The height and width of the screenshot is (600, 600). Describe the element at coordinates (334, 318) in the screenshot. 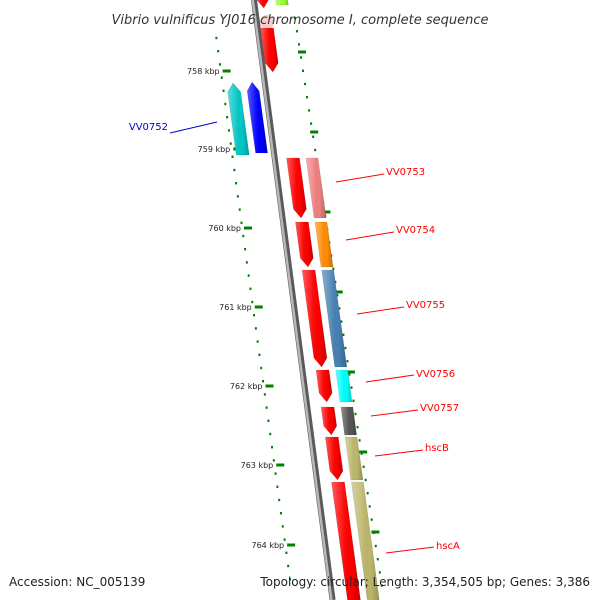

I see `gene-arrow-vv0755` at that location.